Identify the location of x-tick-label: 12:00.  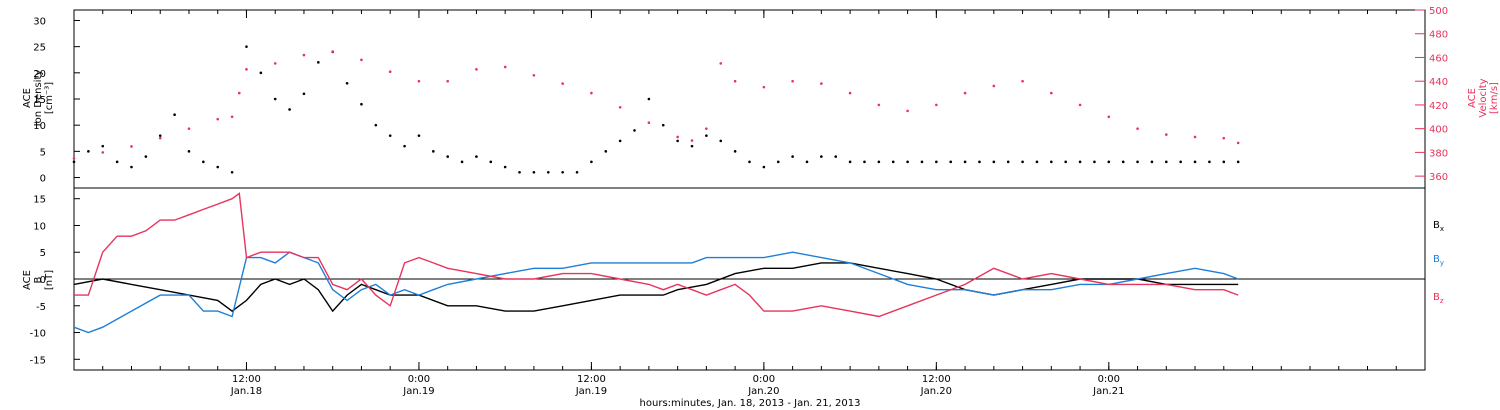
(591, 379).